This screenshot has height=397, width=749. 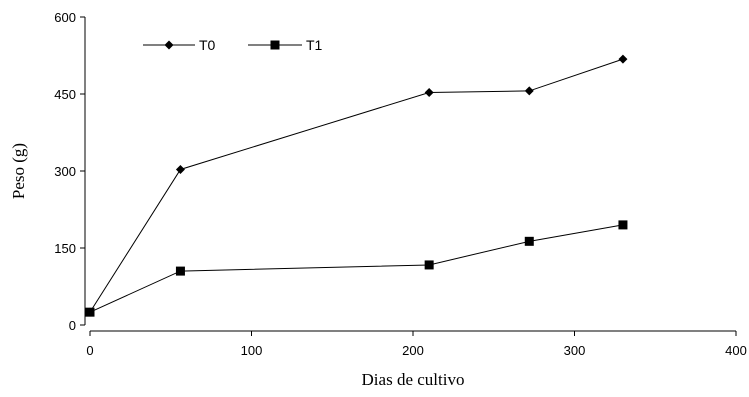 What do you see at coordinates (72, 325) in the screenshot?
I see `y-tick-label: 0` at bounding box center [72, 325].